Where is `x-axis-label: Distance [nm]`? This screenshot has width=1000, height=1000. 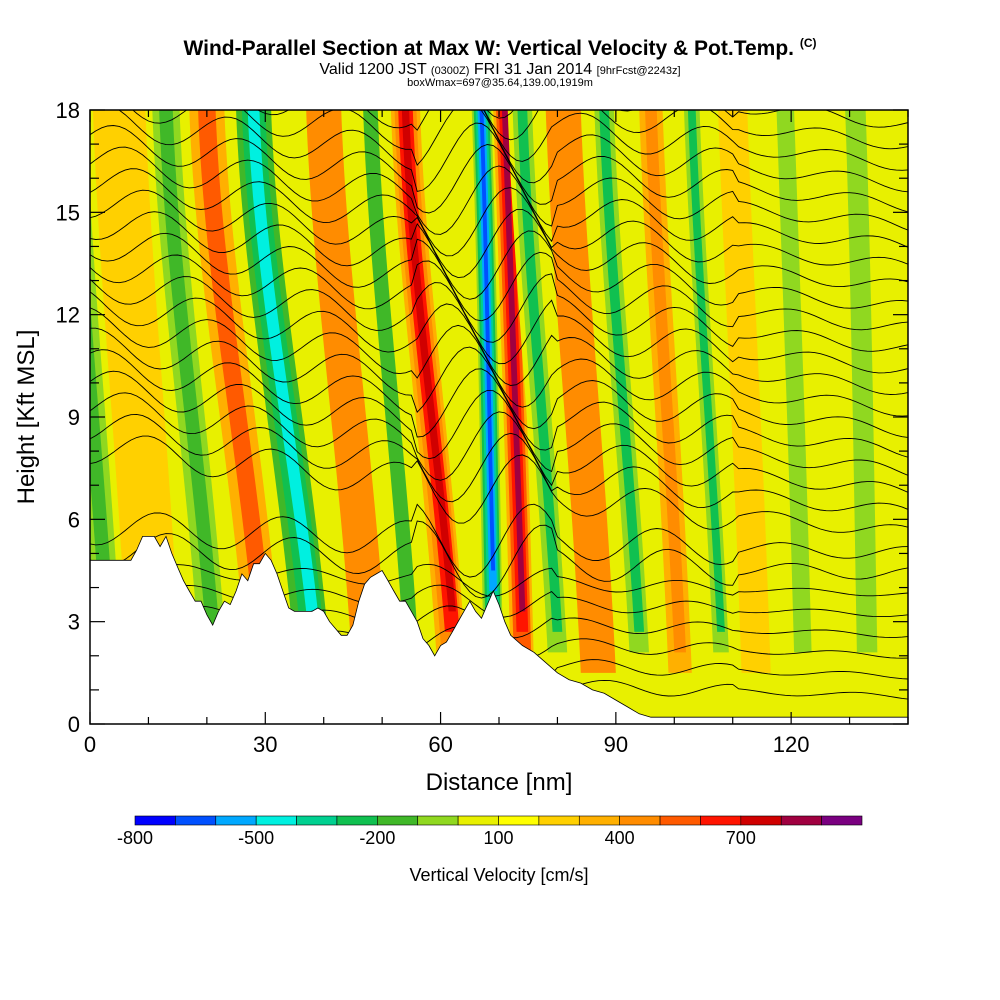 x-axis-label: Distance [nm] is located at coordinates (499, 782).